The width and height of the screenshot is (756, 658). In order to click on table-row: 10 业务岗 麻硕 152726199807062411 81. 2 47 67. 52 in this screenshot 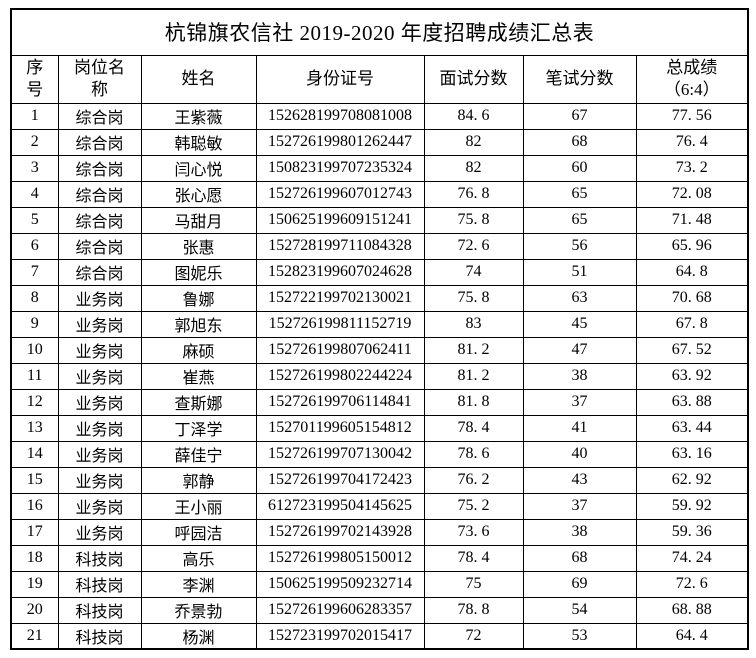, I will do `click(379, 350)`.